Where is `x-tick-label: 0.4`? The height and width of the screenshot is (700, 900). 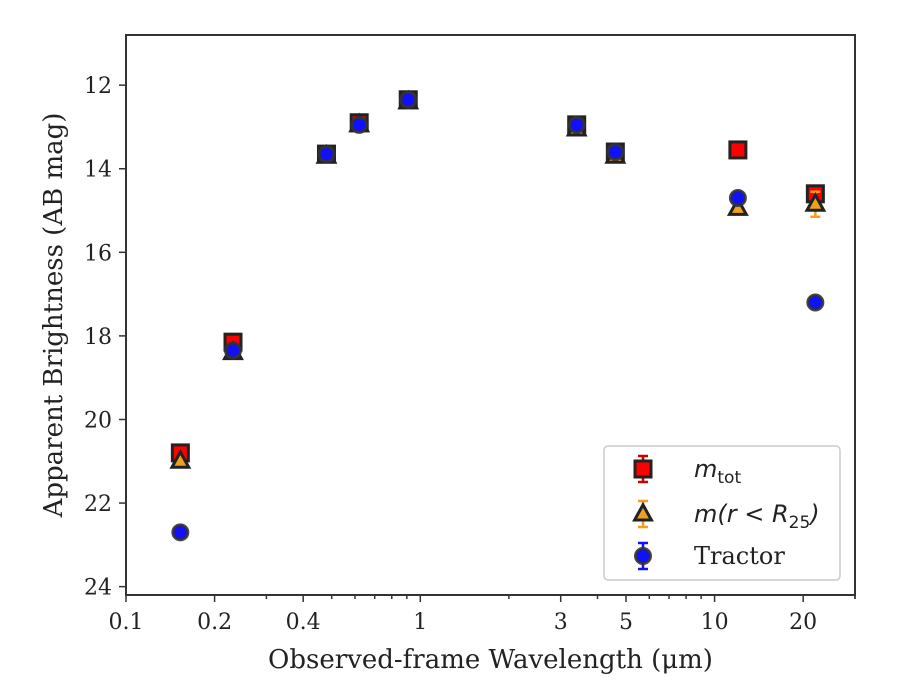 x-tick-label: 0.4 is located at coordinates (303, 622).